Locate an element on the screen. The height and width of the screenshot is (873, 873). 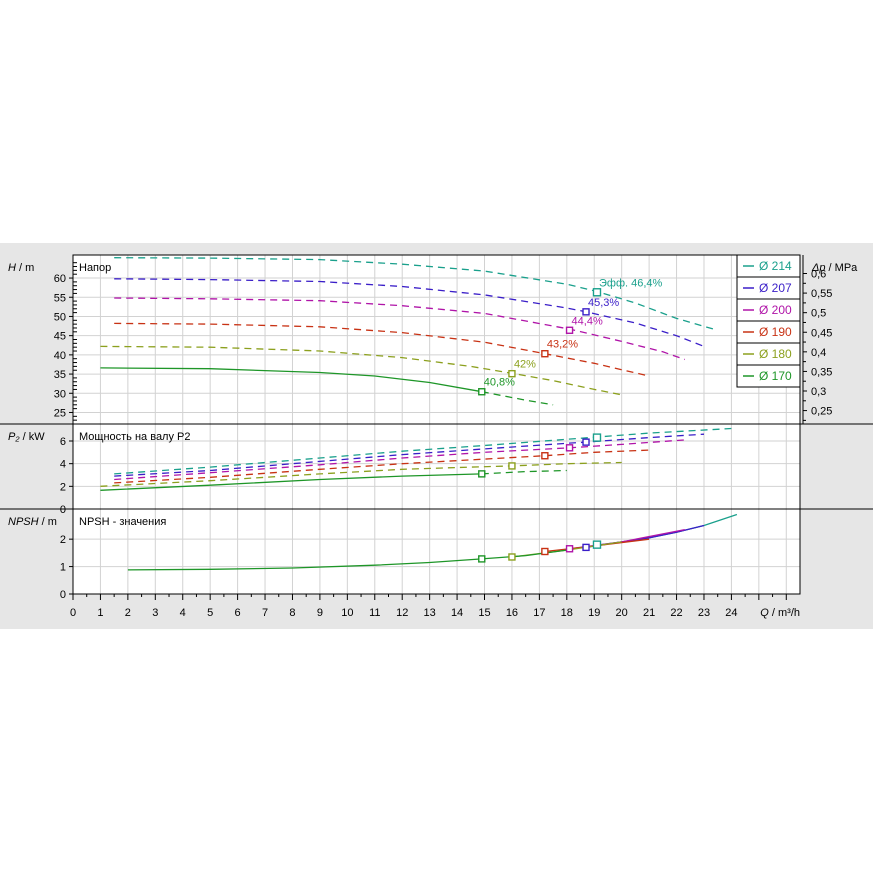
legend-label: Ø 170 is located at coordinates (775, 376).